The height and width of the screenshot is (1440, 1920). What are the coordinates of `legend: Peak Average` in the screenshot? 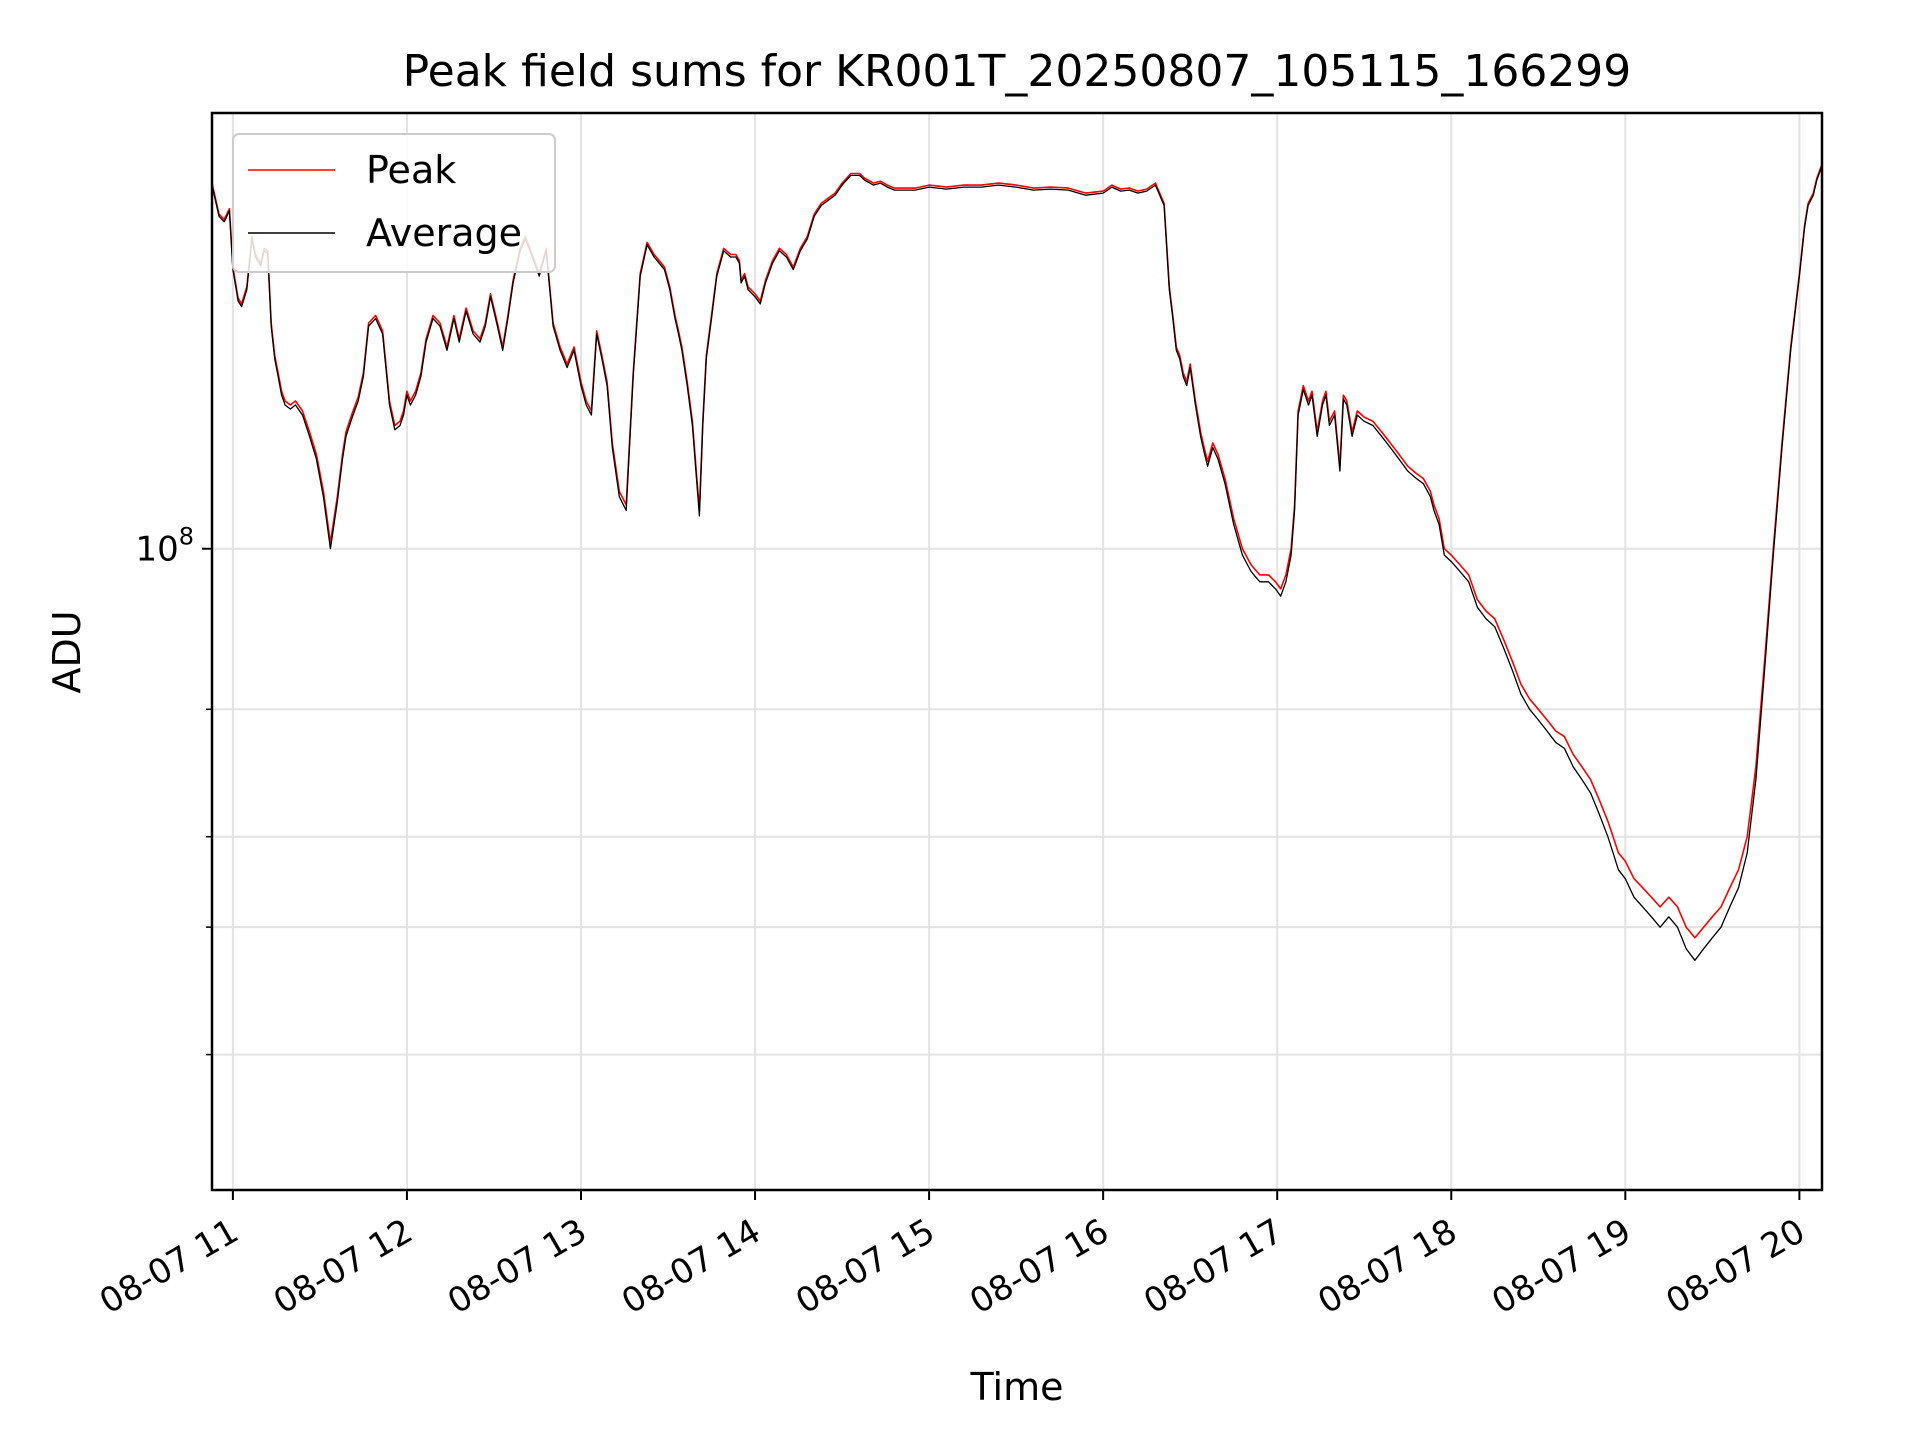 It's located at (394, 203).